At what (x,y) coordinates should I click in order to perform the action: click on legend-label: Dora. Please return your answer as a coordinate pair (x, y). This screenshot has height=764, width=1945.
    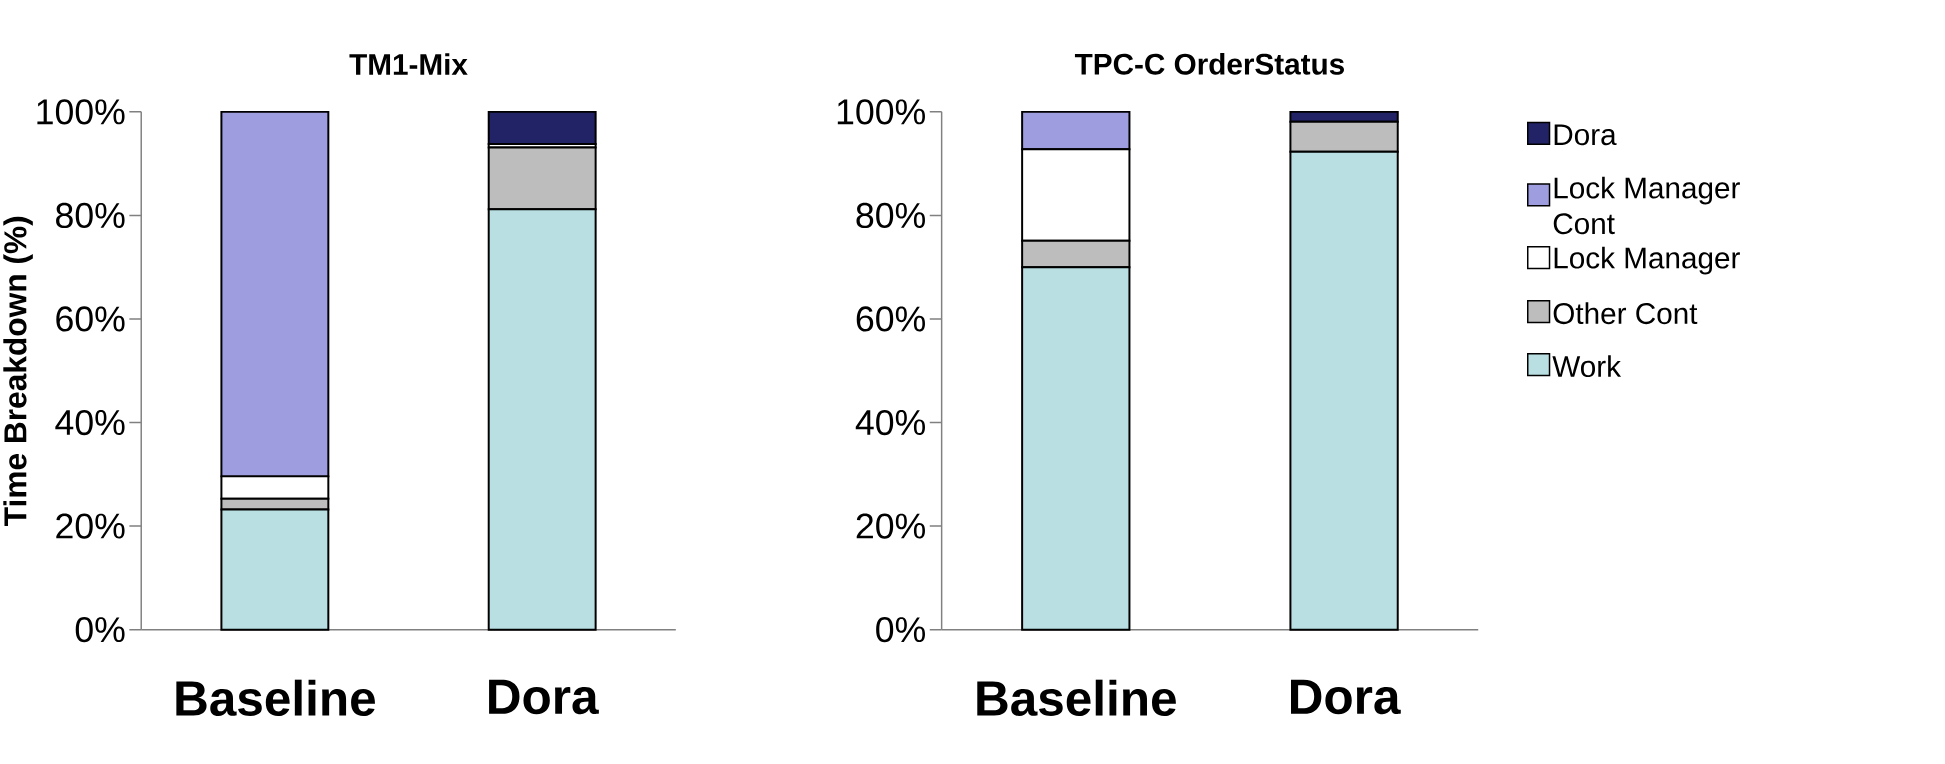
    Looking at the image, I should click on (1585, 135).